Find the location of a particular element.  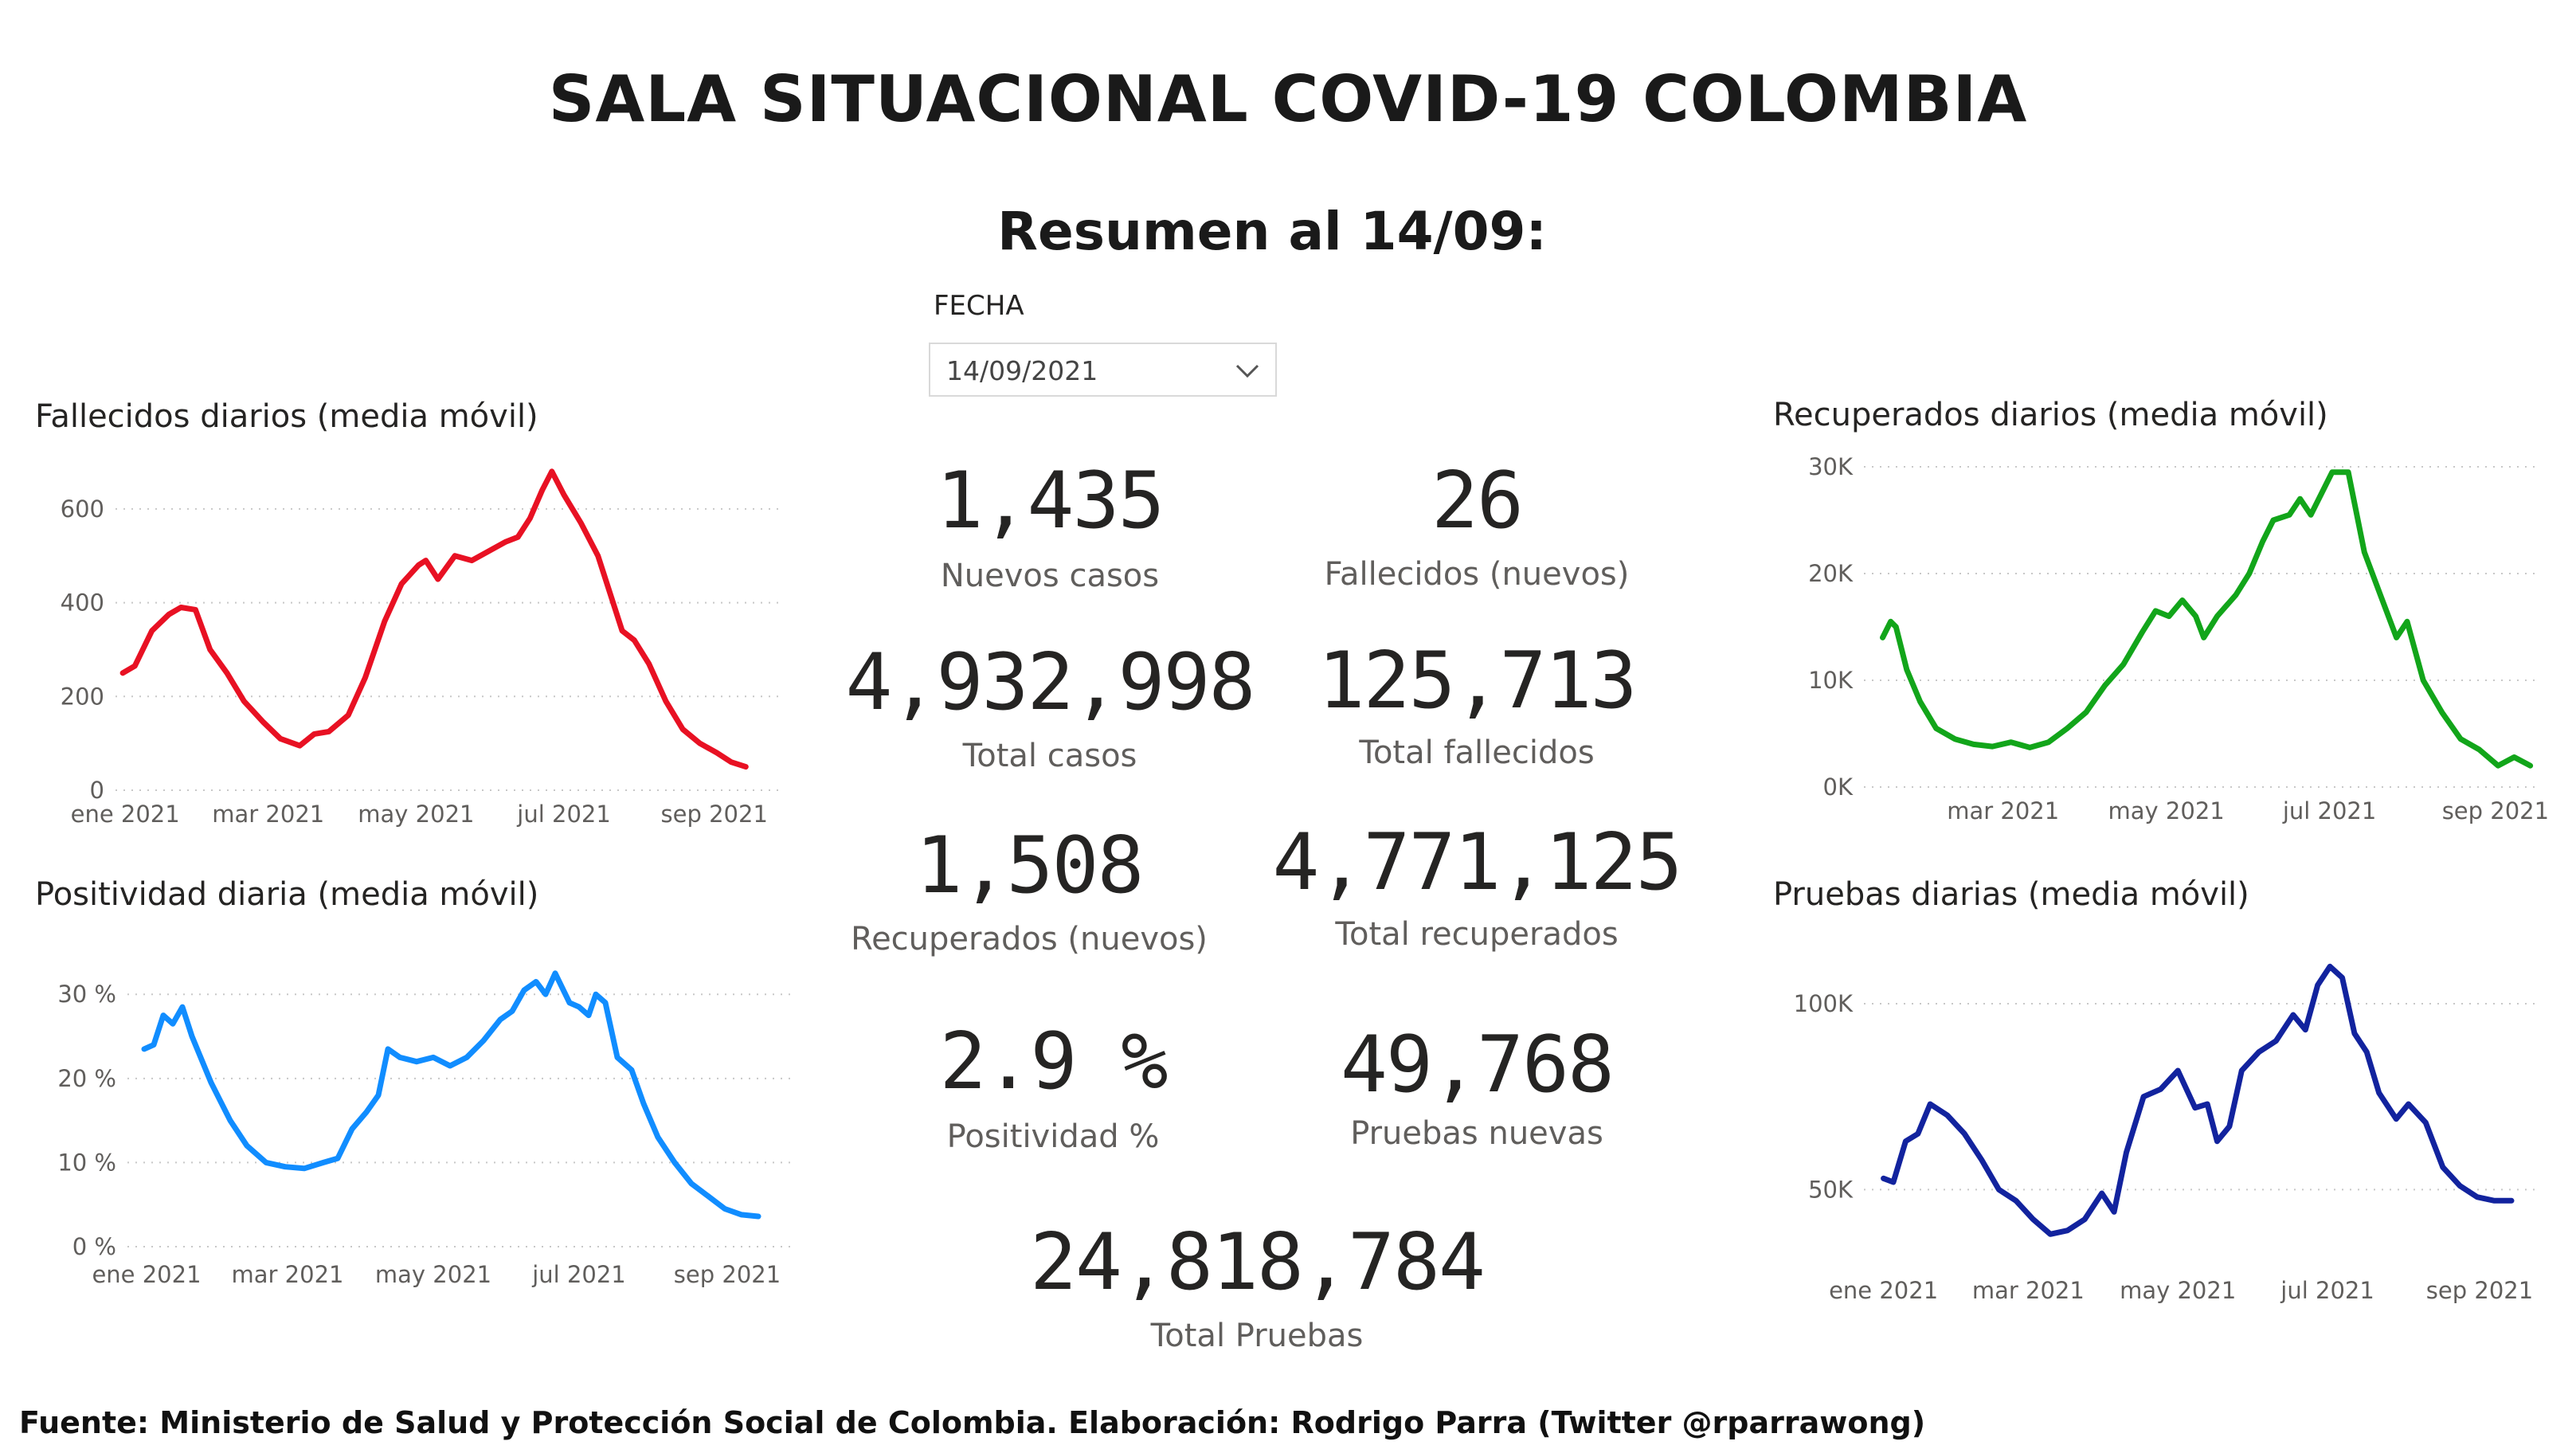

kpi-pruebas-nuevas-value: 49,768 is located at coordinates (1477, 1065).